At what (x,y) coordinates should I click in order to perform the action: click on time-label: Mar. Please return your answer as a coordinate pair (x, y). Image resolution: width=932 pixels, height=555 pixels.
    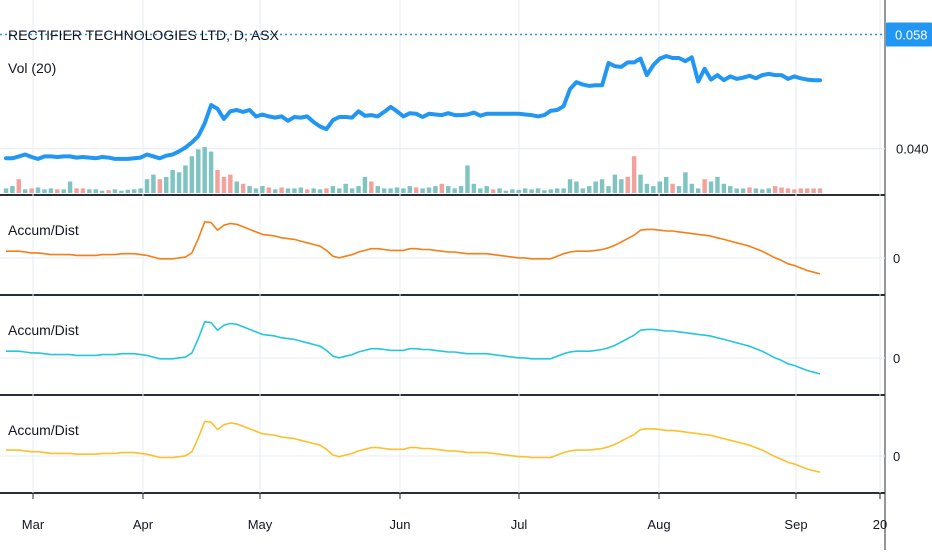
    Looking at the image, I should click on (33, 524).